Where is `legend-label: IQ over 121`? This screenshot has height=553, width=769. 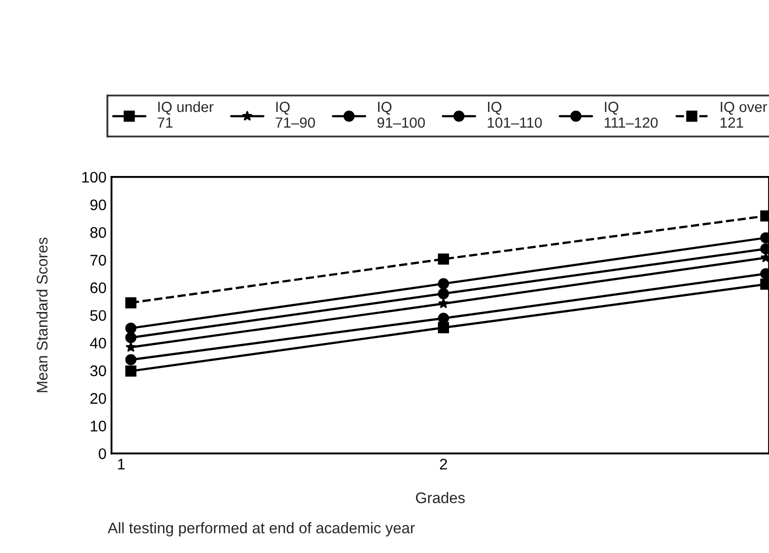
legend-label: IQ over 121 is located at coordinates (744, 115).